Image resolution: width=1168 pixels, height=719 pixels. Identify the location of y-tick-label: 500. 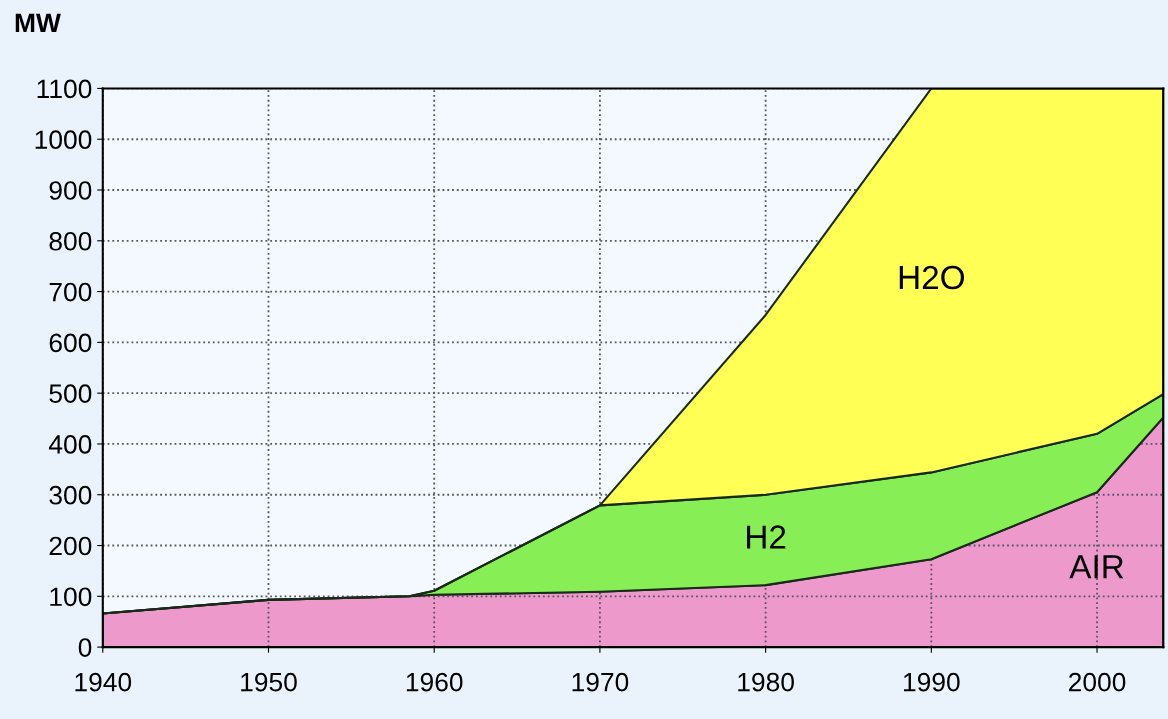
(70, 393).